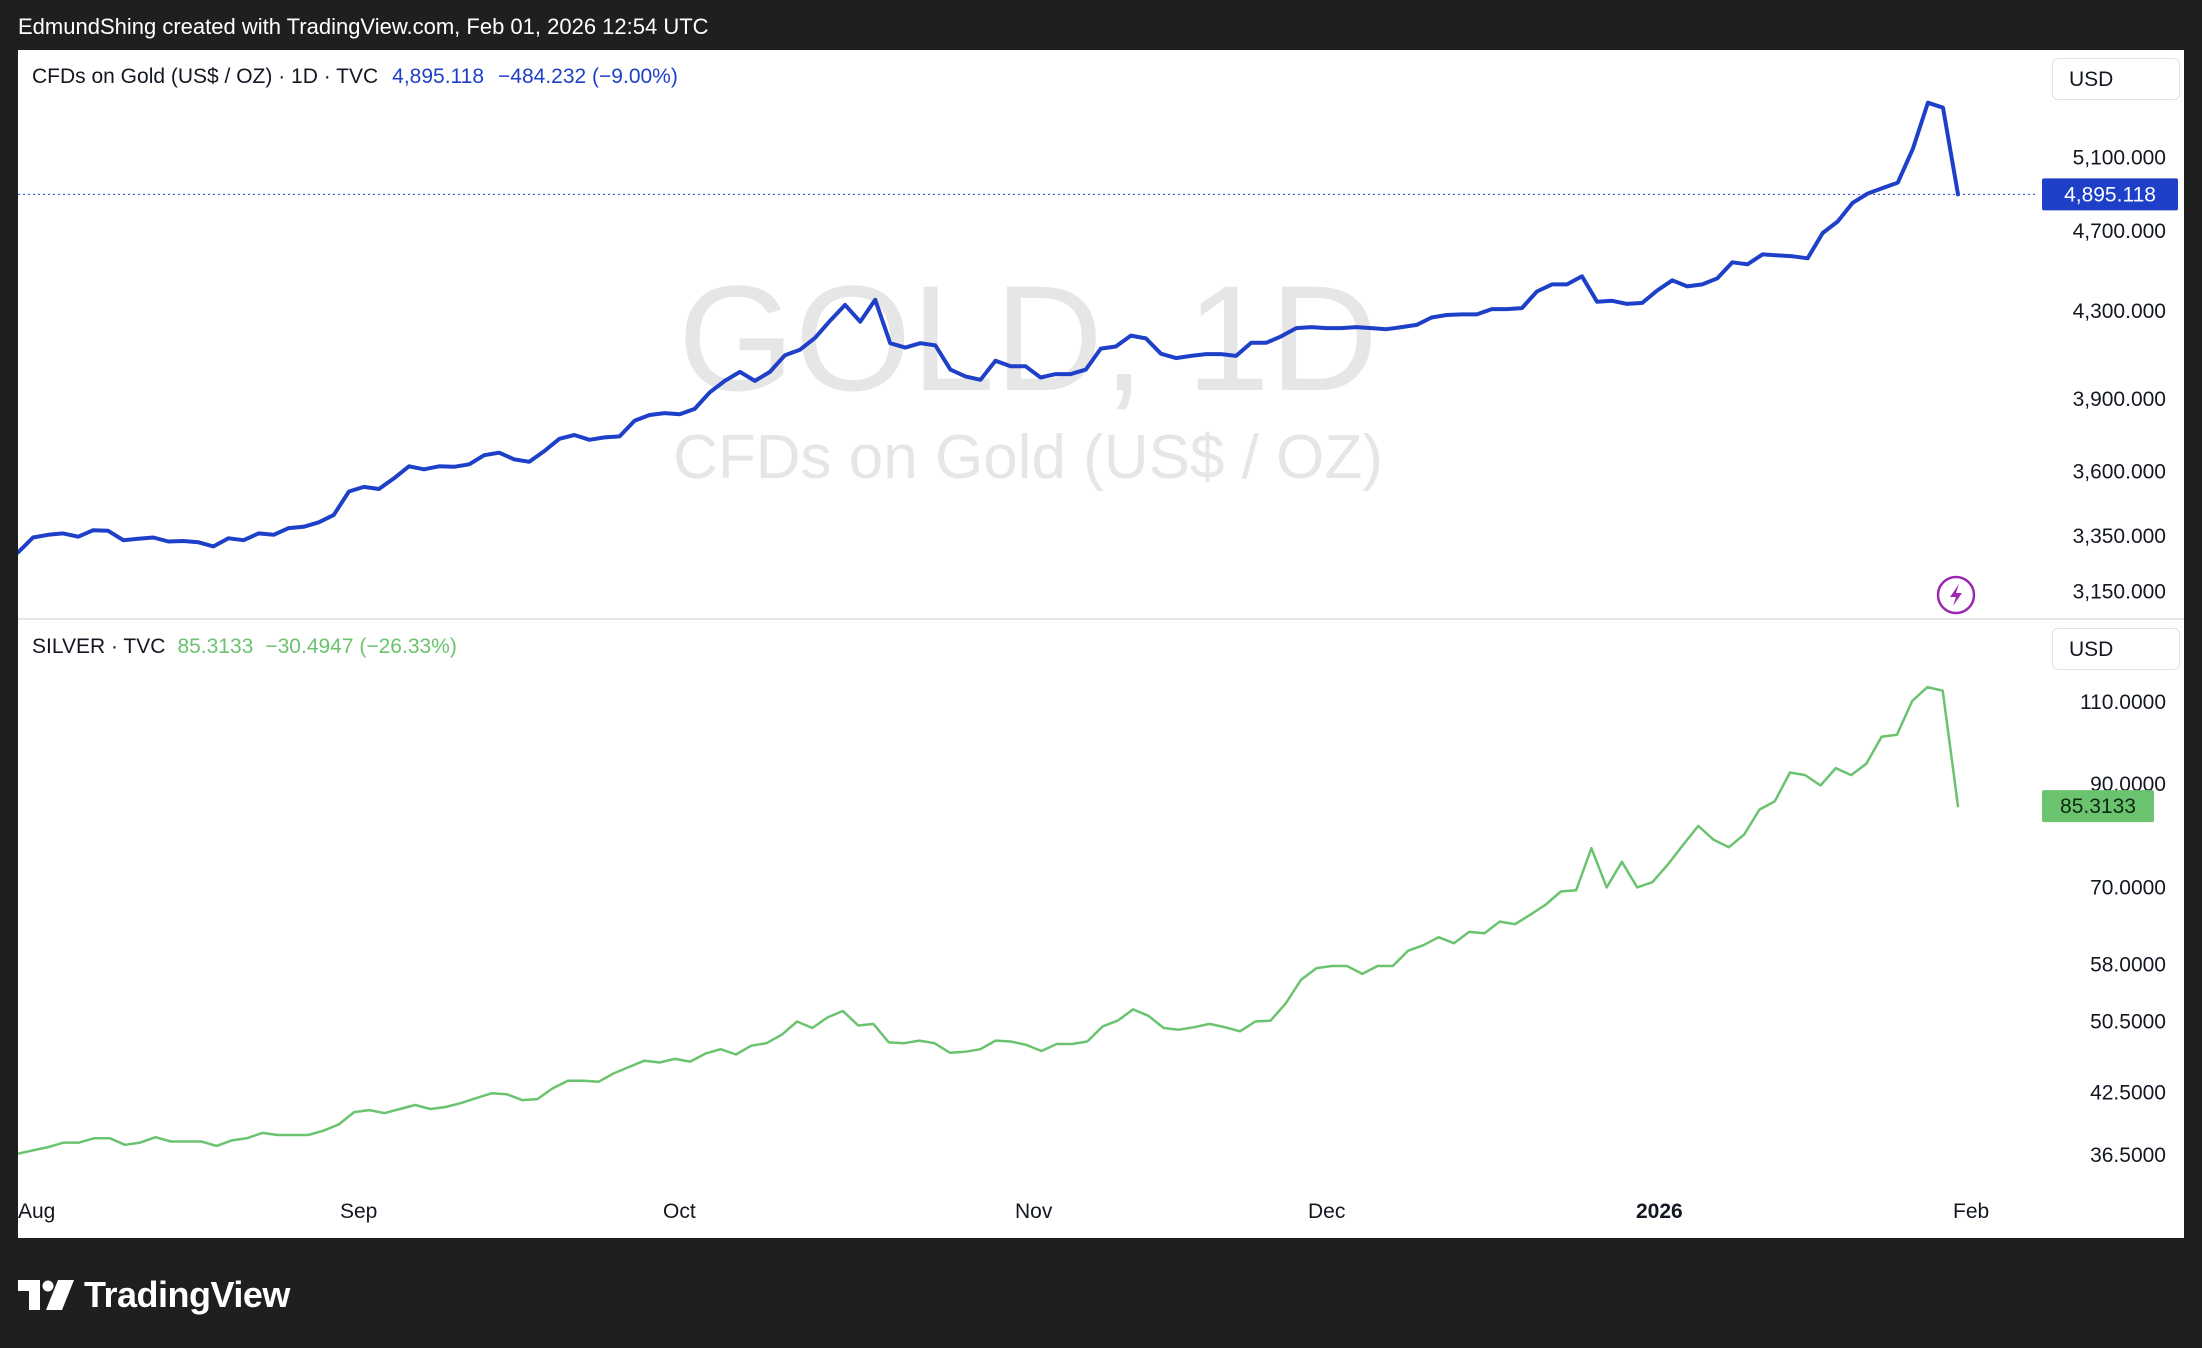 The image size is (2202, 1348). Describe the element at coordinates (2128, 965) in the screenshot. I see `y-tick-label: 58.0000` at that location.